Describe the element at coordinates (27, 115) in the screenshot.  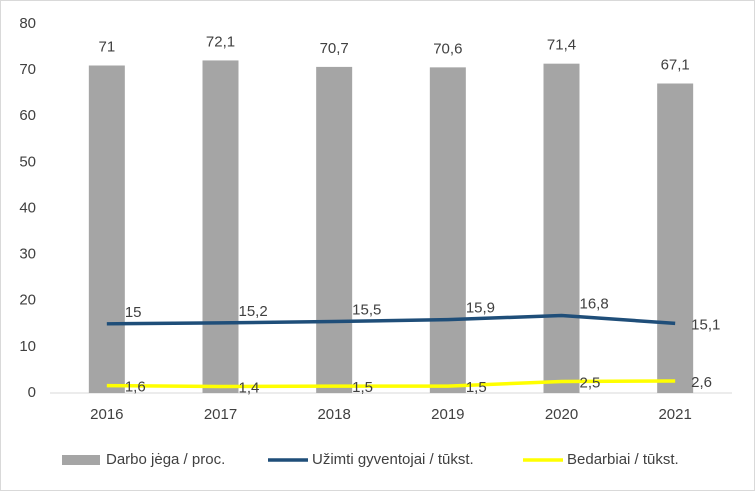
I see `y-tick-label: 60` at that location.